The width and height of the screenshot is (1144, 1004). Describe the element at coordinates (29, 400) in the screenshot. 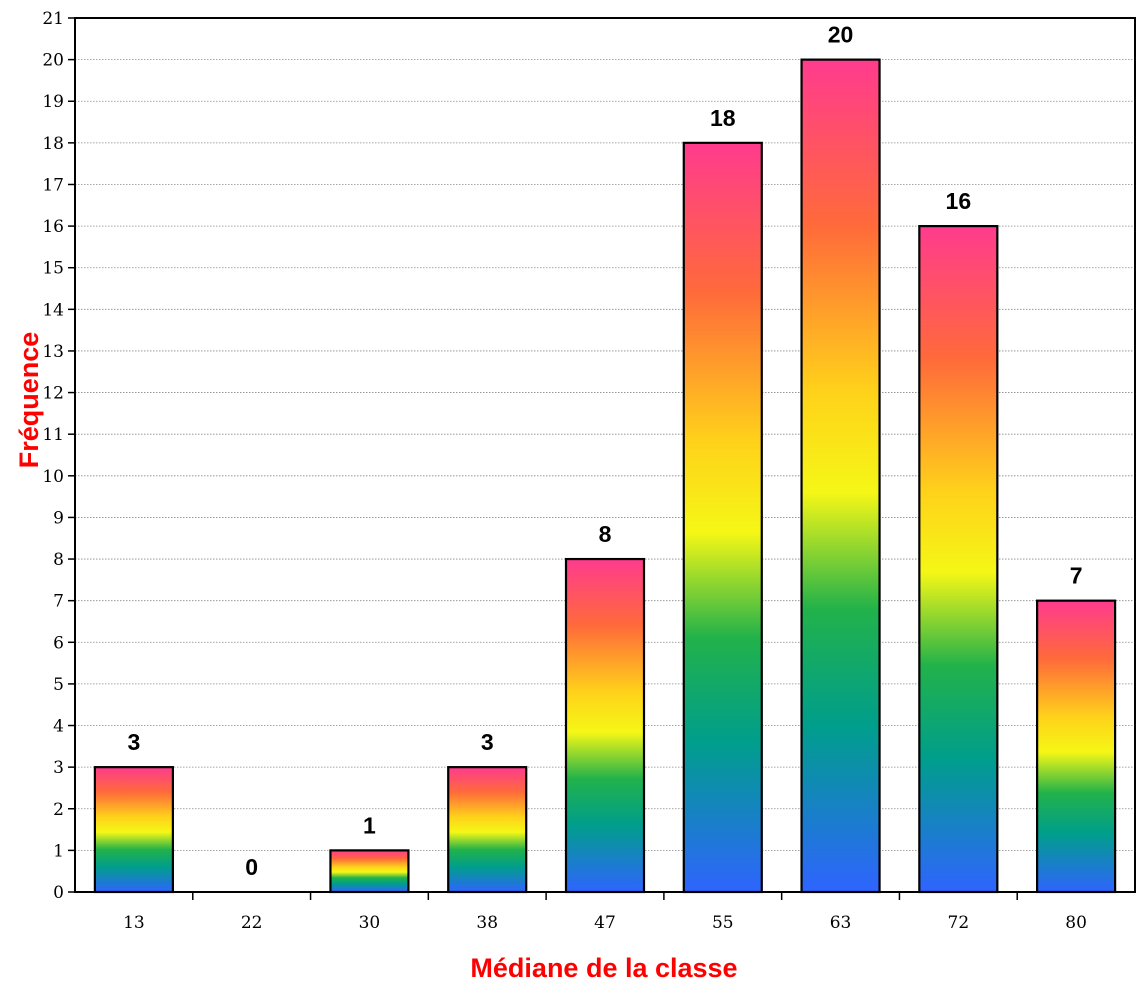

I see `y-axis-title: Fréquence` at that location.